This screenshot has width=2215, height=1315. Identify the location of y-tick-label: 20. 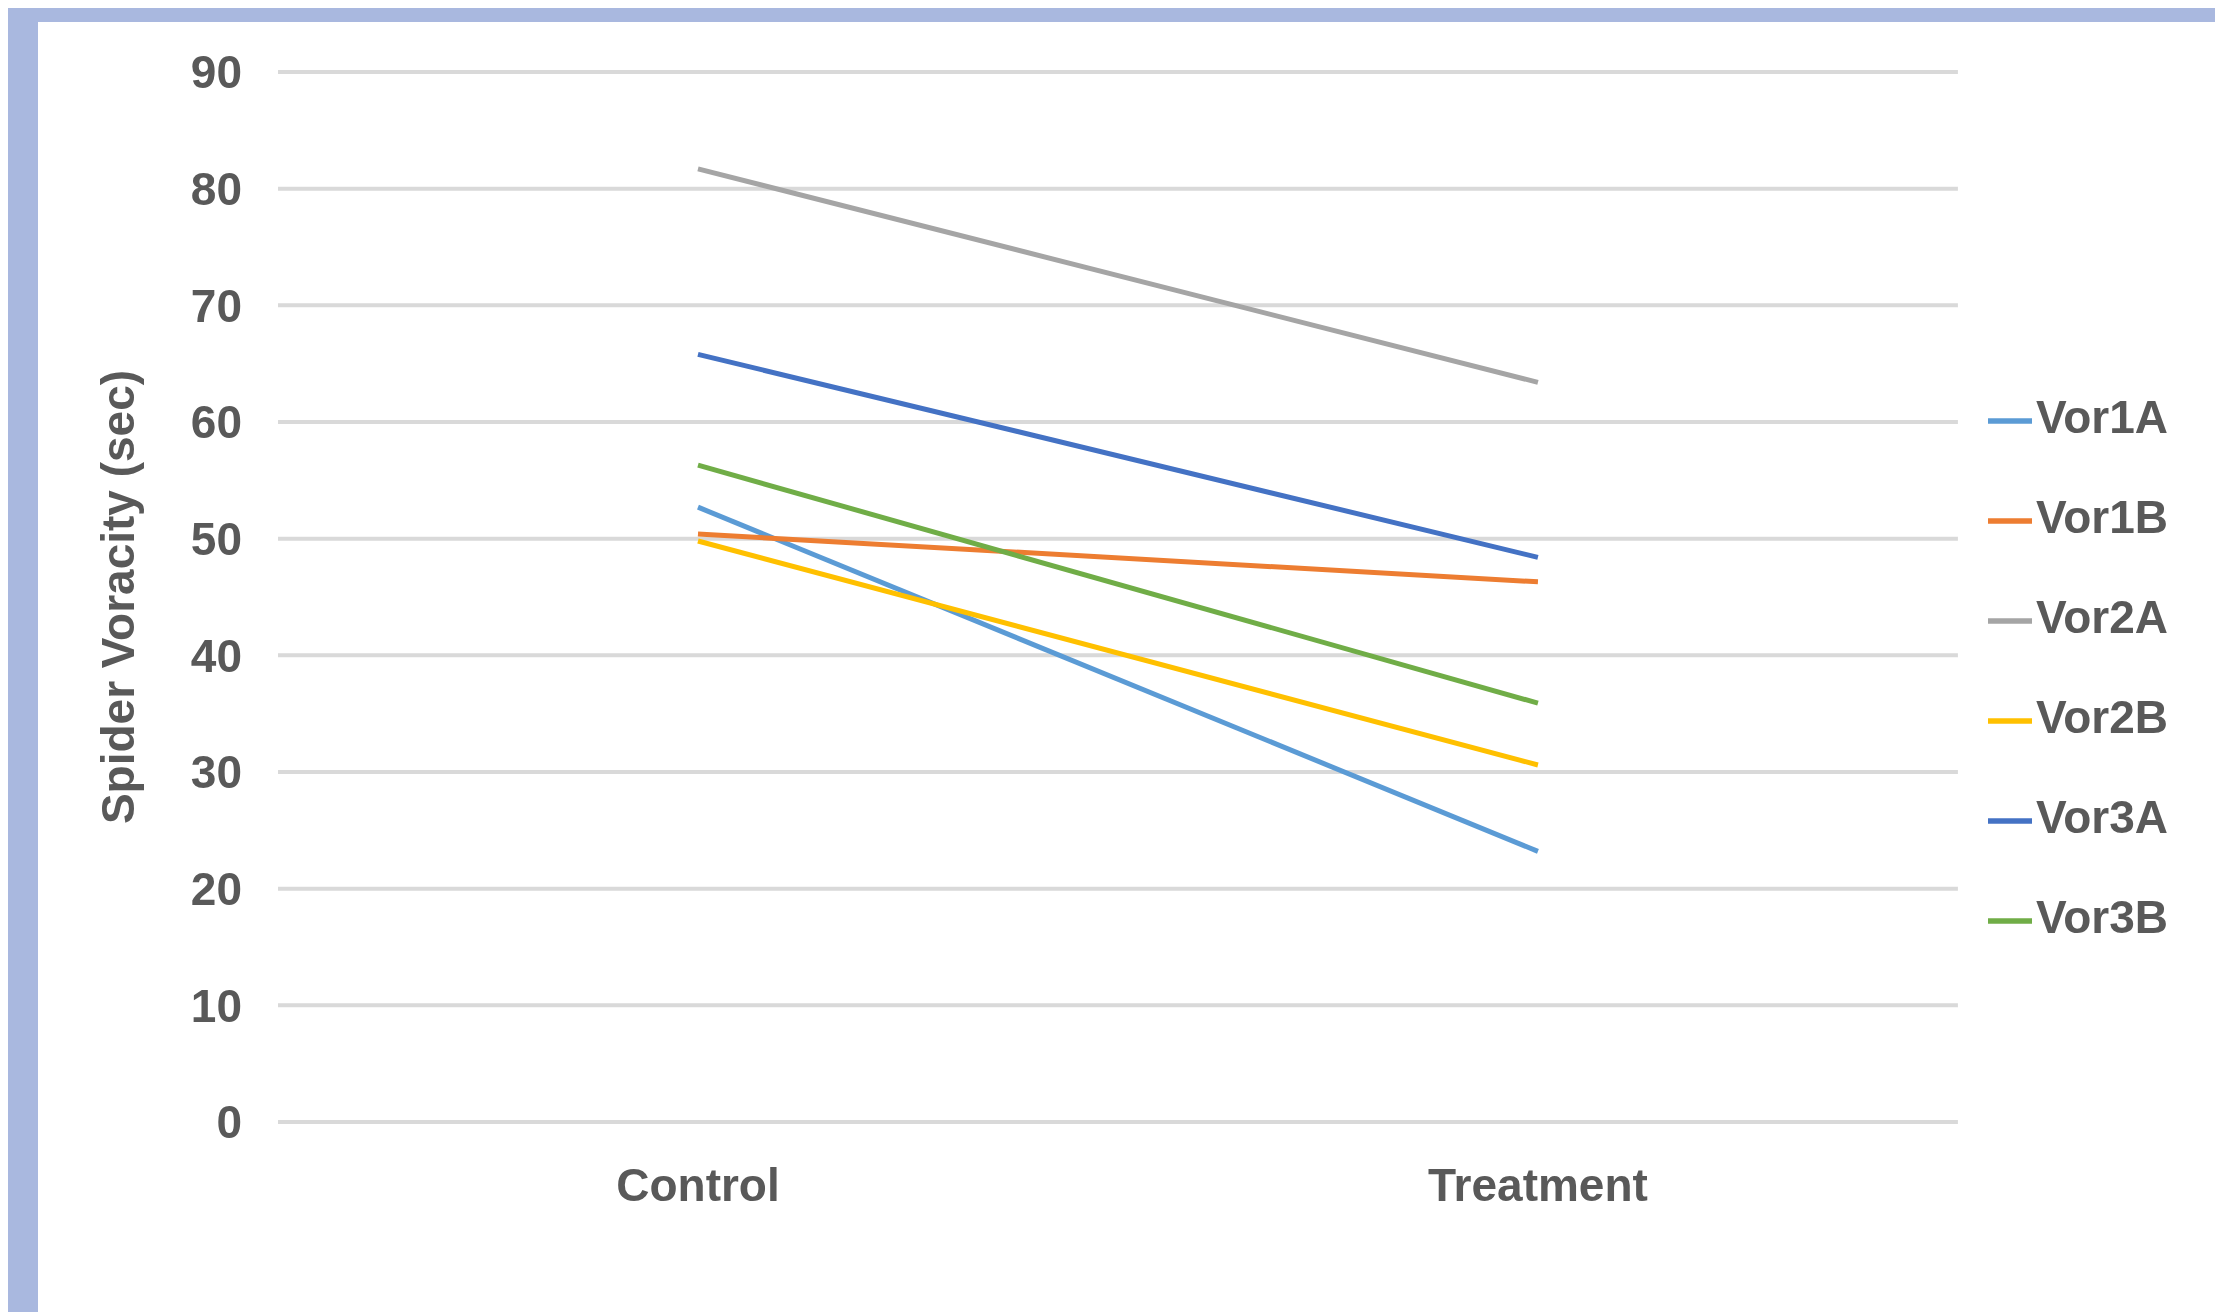
(216, 889).